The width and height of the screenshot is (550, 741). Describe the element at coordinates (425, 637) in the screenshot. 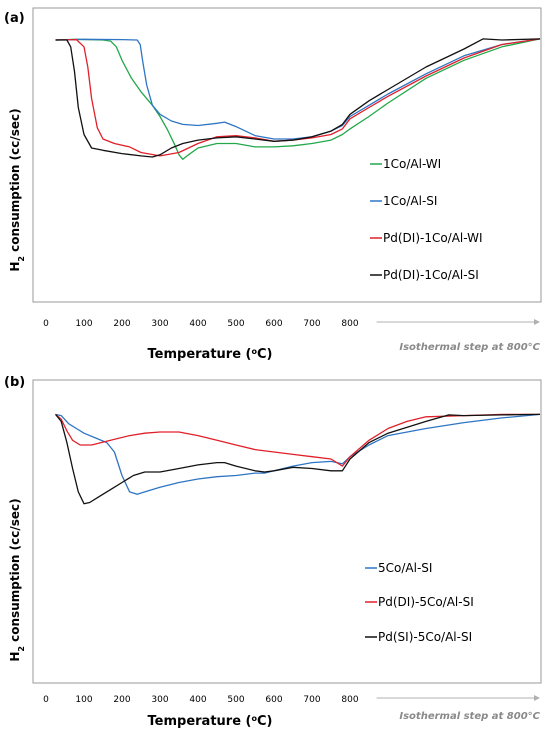

I see `legend-label: Pd(SI)-5Co/Al-SI` at that location.